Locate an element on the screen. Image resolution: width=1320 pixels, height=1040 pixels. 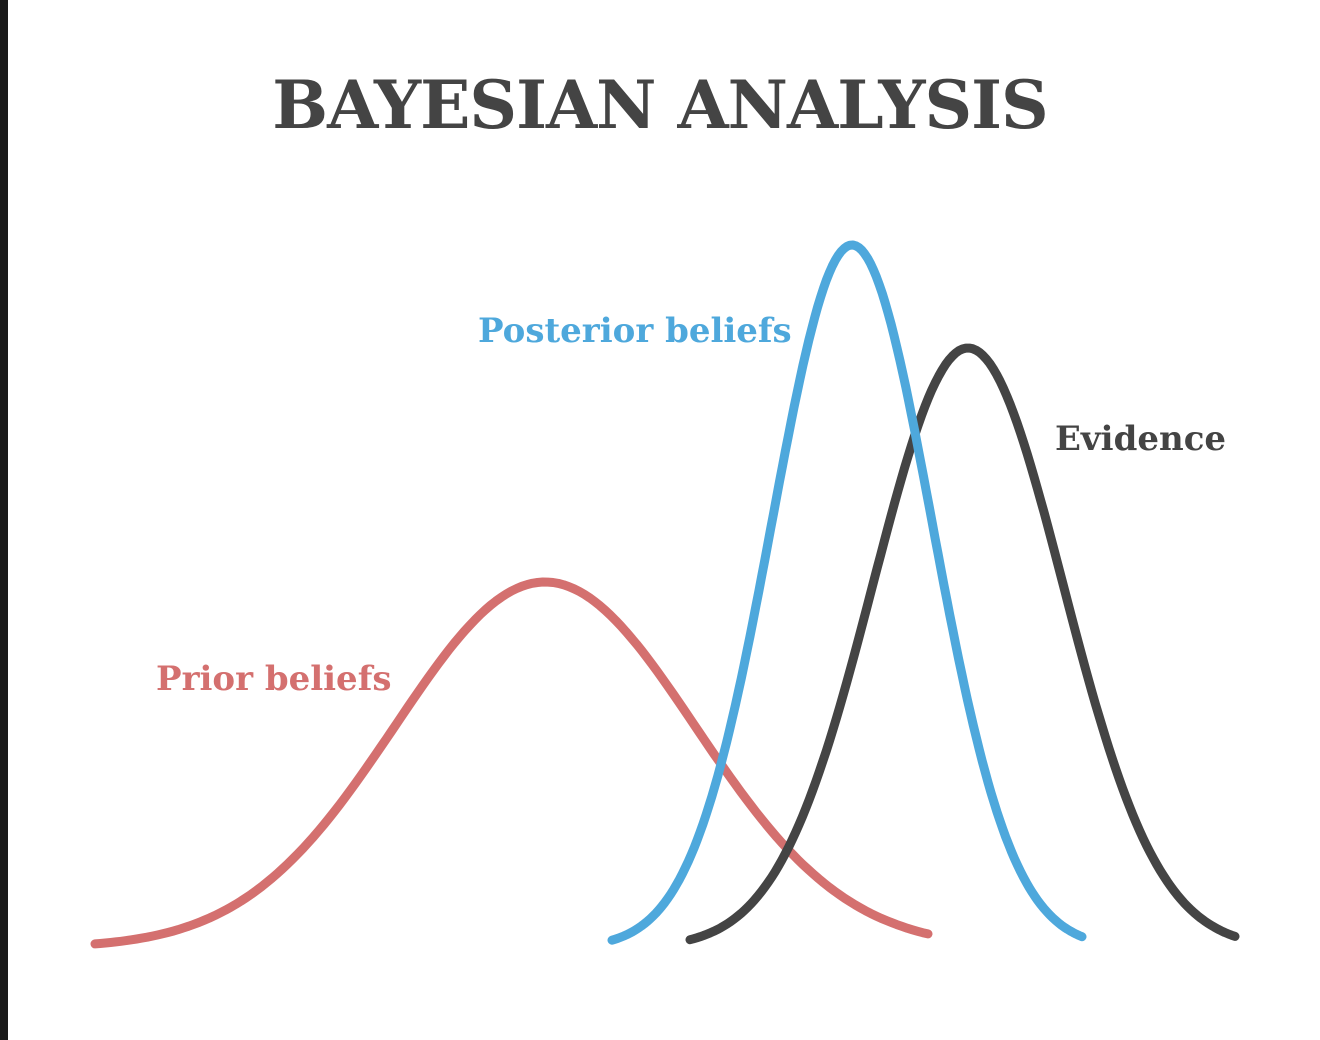
left-edge-border is located at coordinates (4, 520).